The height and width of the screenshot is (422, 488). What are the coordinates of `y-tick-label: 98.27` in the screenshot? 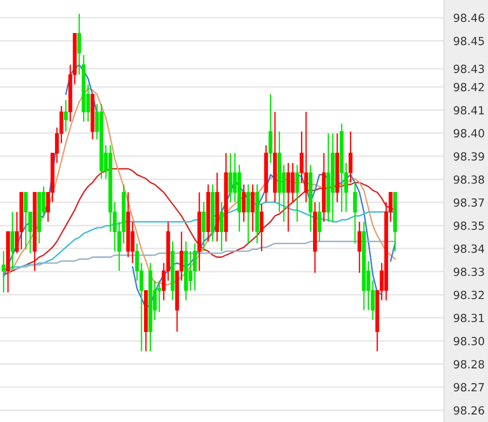 It's located at (469, 387).